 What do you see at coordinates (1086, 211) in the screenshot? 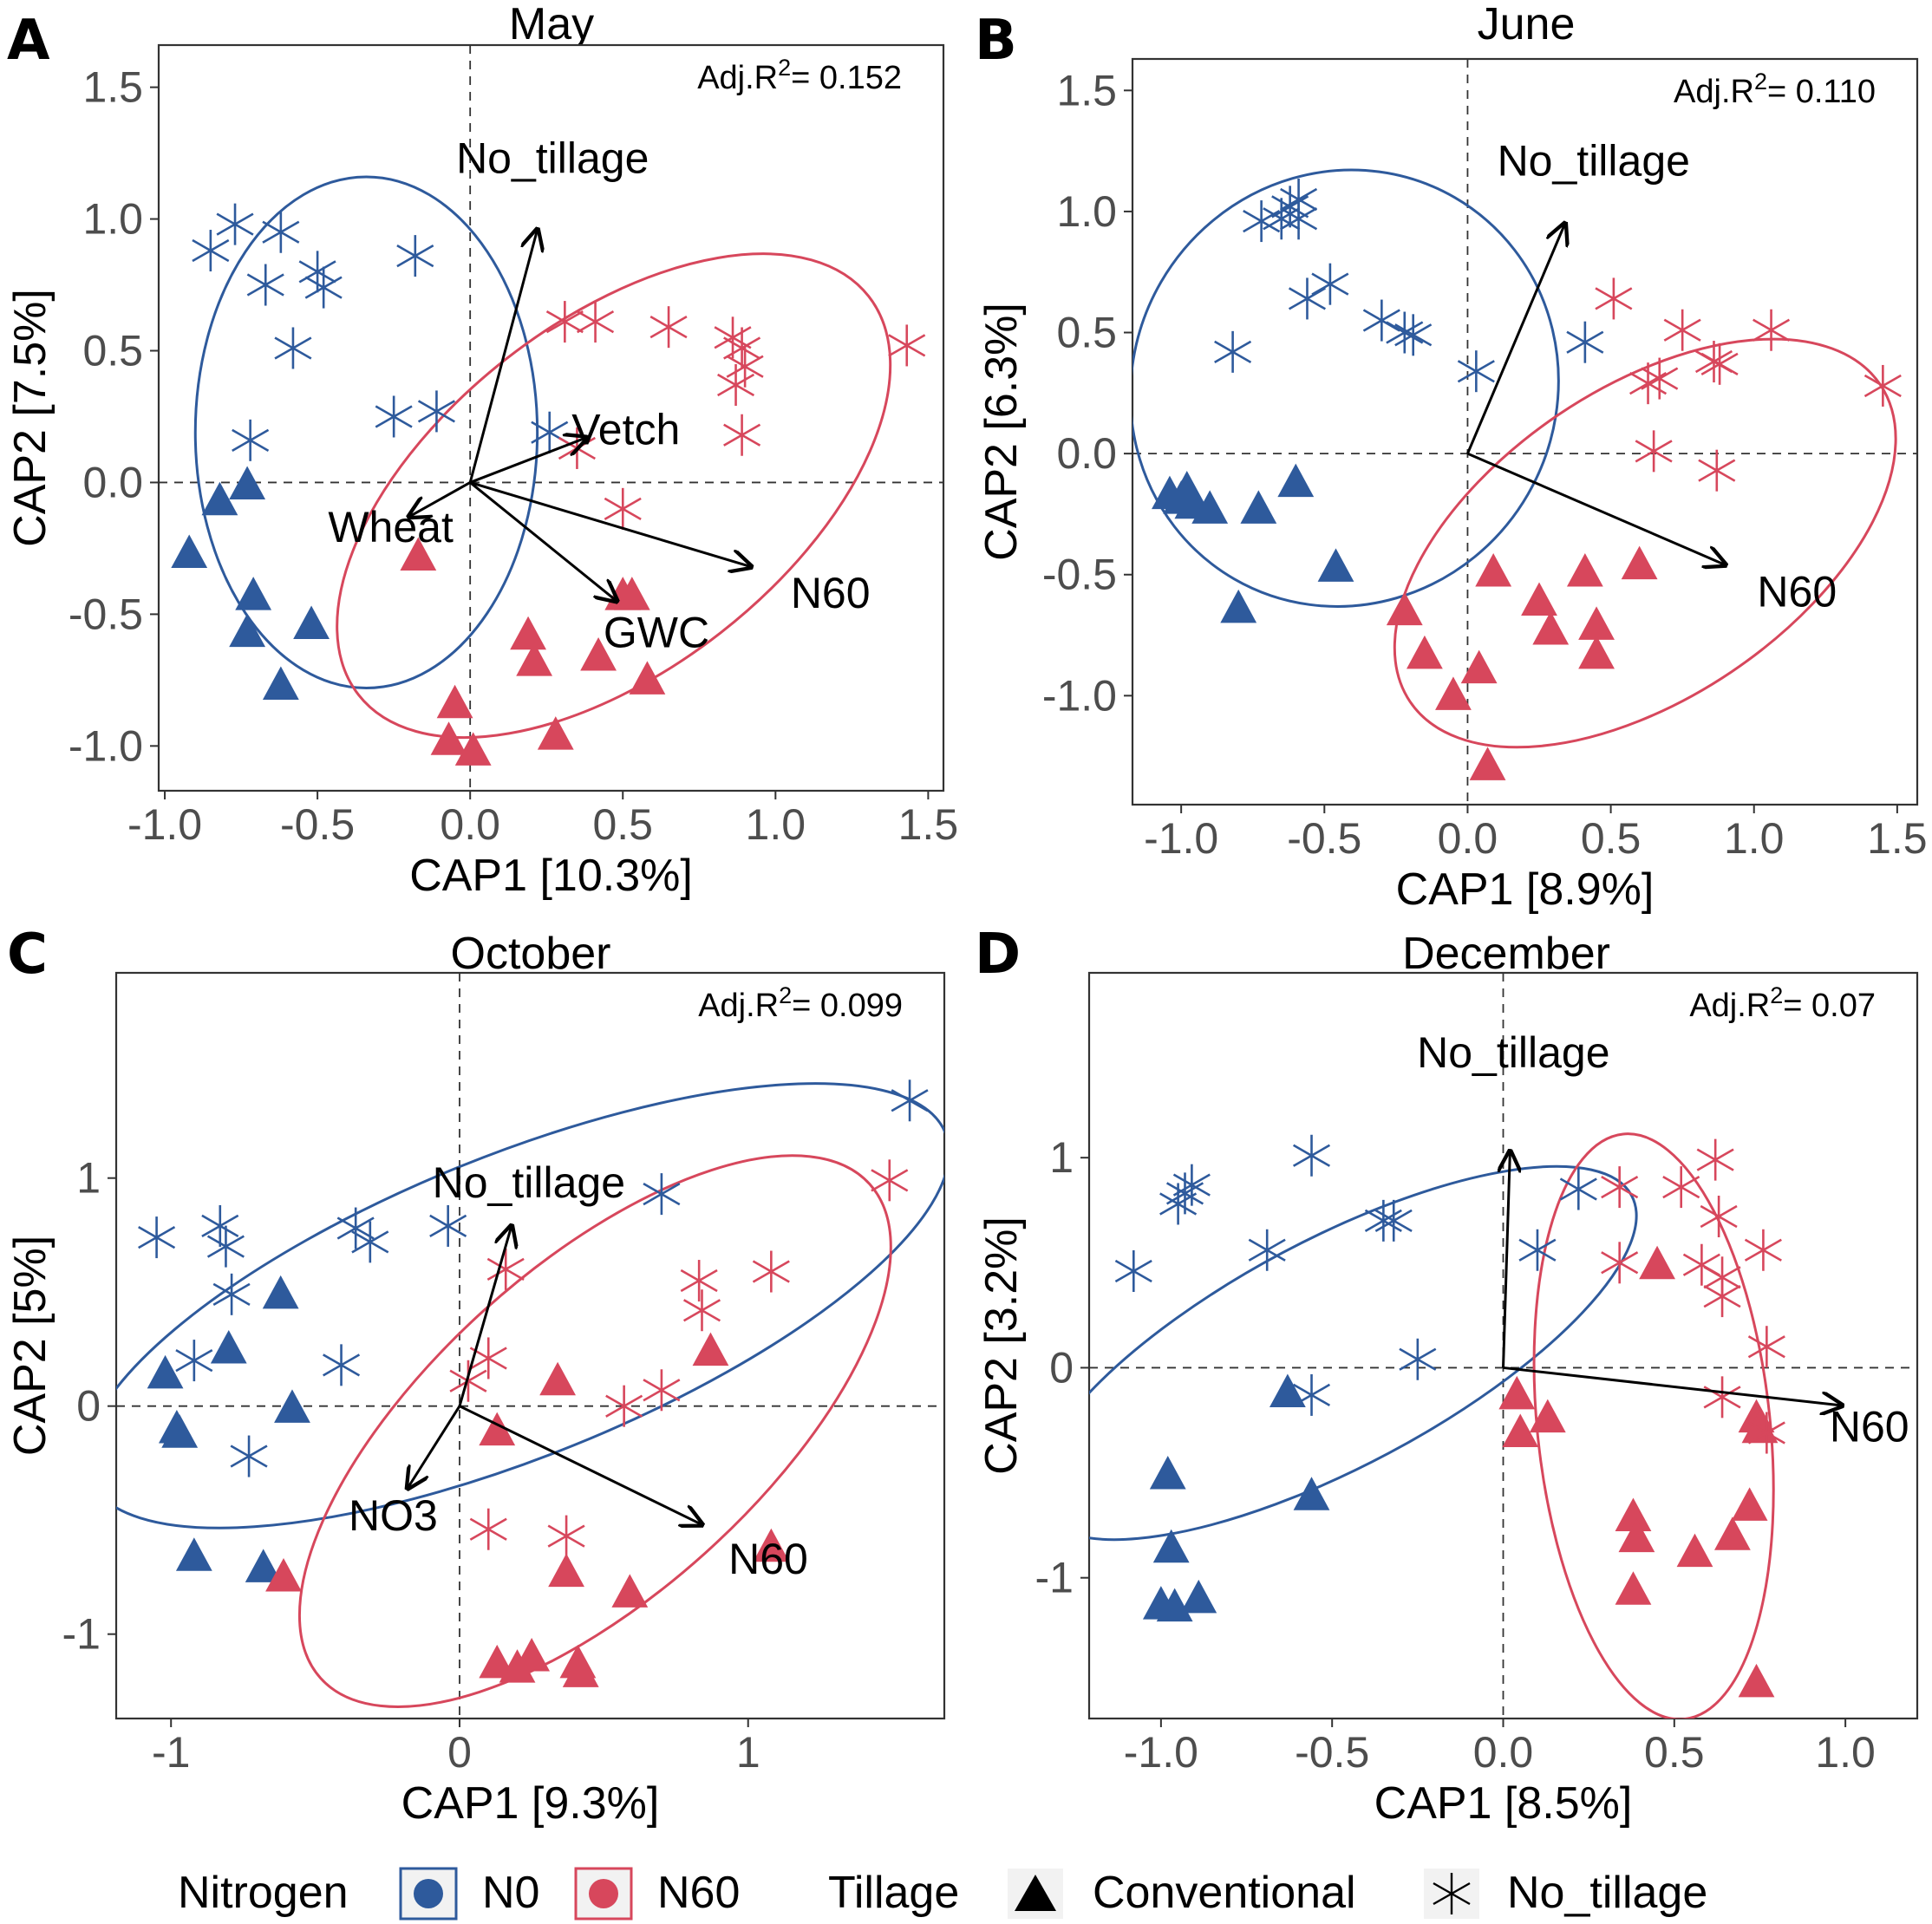
I see `y-tick-label: 1.0` at bounding box center [1086, 211].